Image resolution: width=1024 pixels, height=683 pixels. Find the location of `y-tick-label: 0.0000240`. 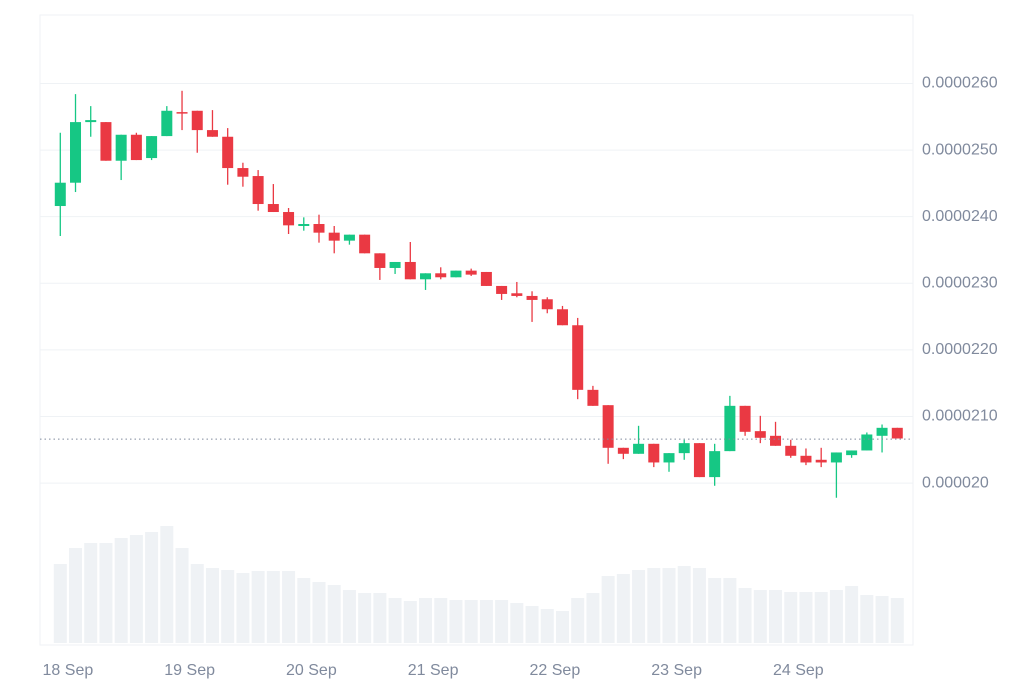

y-tick-label: 0.0000240 is located at coordinates (960, 216).